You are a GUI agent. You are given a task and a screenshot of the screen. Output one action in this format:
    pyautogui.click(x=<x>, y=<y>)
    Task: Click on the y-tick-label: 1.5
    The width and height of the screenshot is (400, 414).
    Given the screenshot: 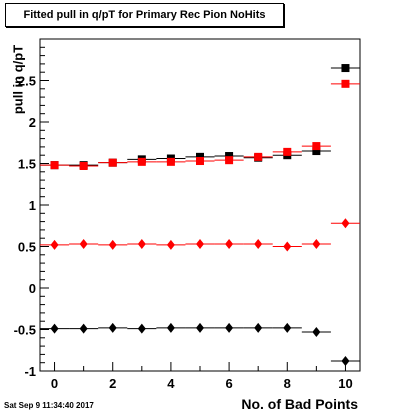 What is the action you would take?
    pyautogui.click(x=27, y=164)
    